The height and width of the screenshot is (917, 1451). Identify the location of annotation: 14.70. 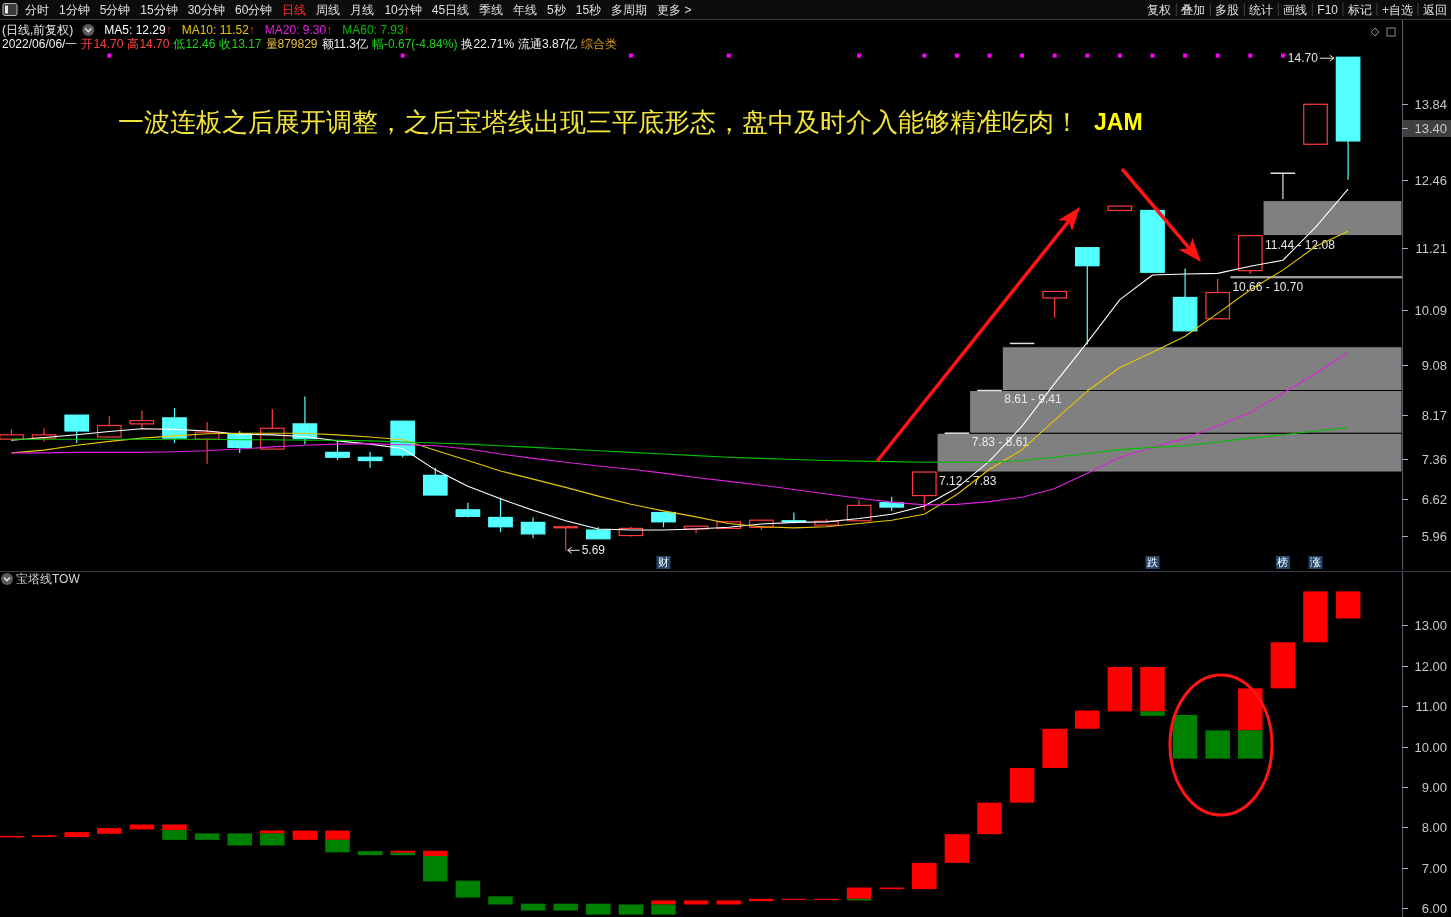
(1303, 58).